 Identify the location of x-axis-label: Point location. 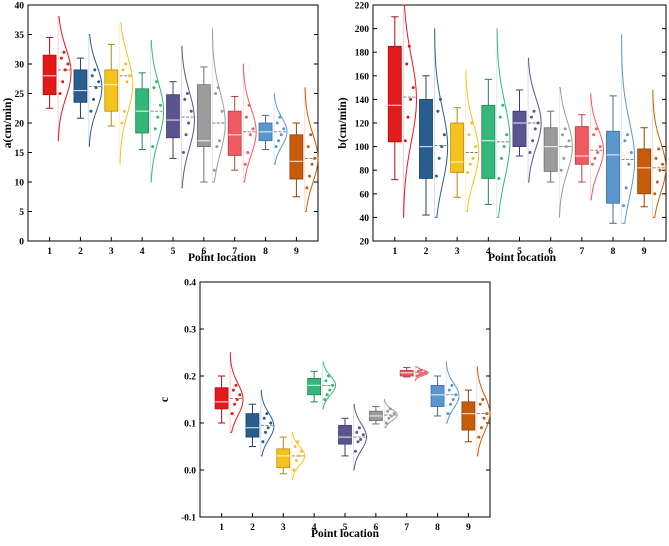
(222, 258).